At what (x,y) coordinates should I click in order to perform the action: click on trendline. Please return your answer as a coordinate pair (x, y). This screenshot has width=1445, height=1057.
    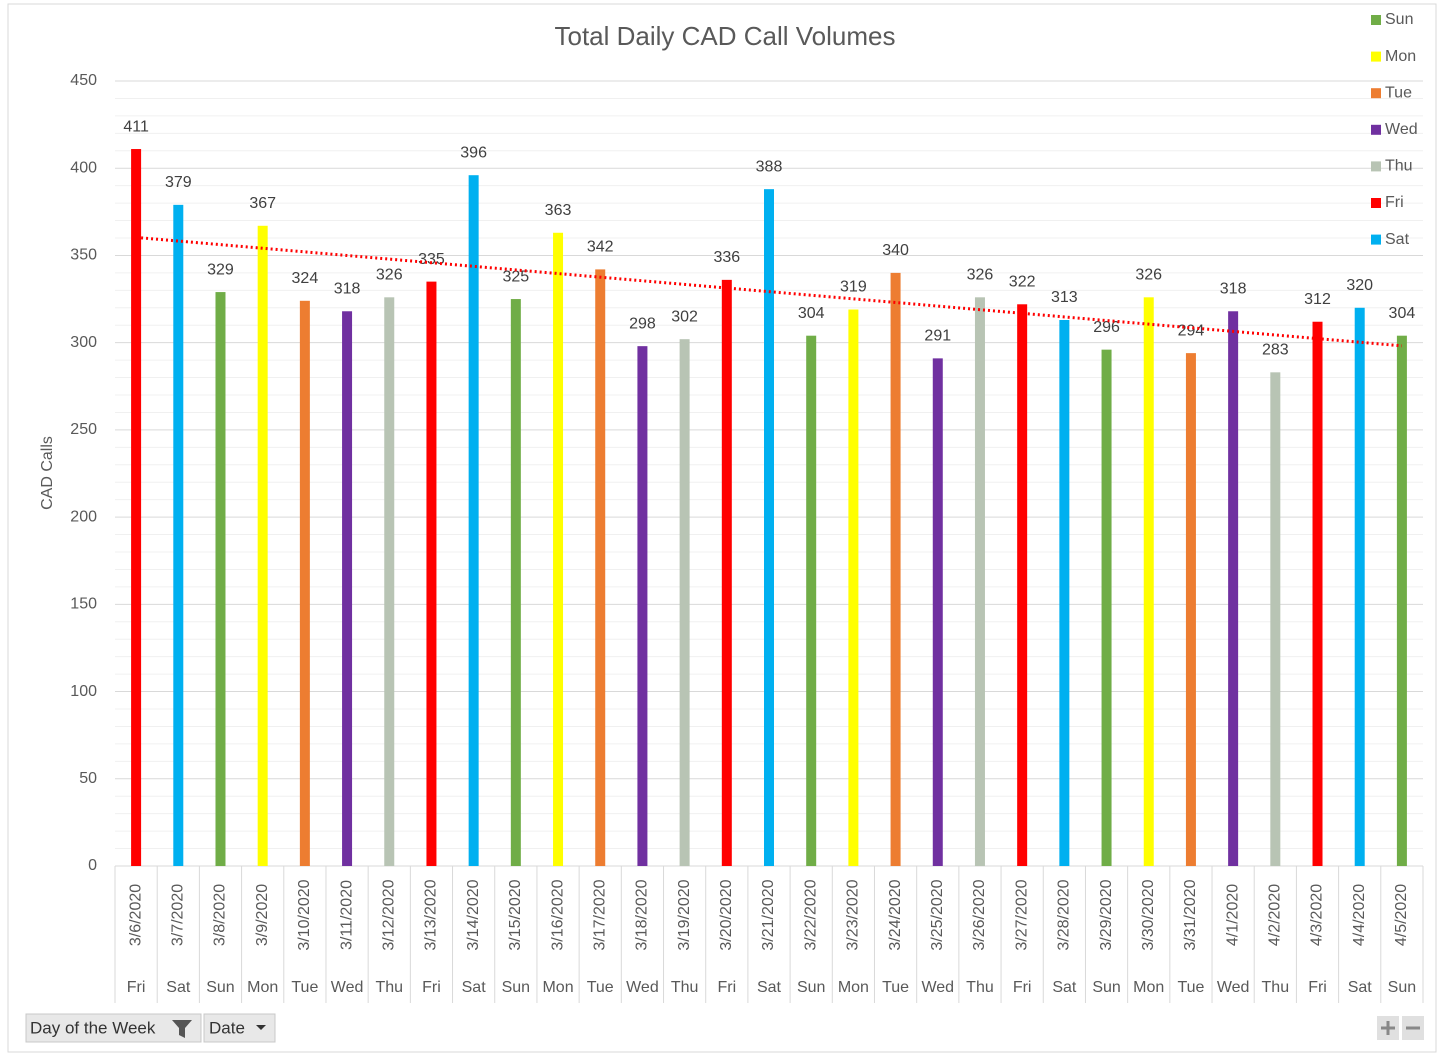
    Looking at the image, I should click on (769, 291).